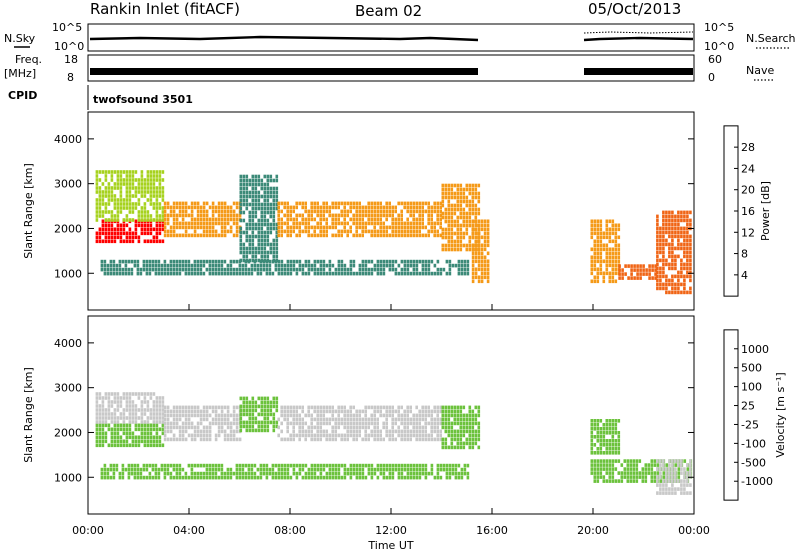  Describe the element at coordinates (68, 184) in the screenshot. I see `power-ytick-label: 3000` at that location.